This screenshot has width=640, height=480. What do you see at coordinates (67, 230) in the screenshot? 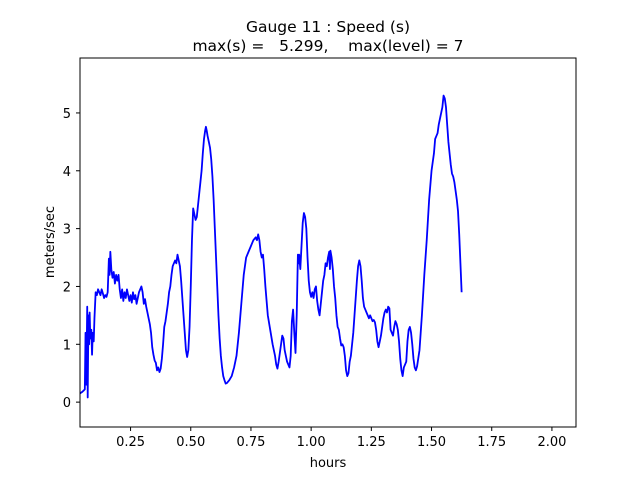
I see `y-tick-label: 3` at bounding box center [67, 230].